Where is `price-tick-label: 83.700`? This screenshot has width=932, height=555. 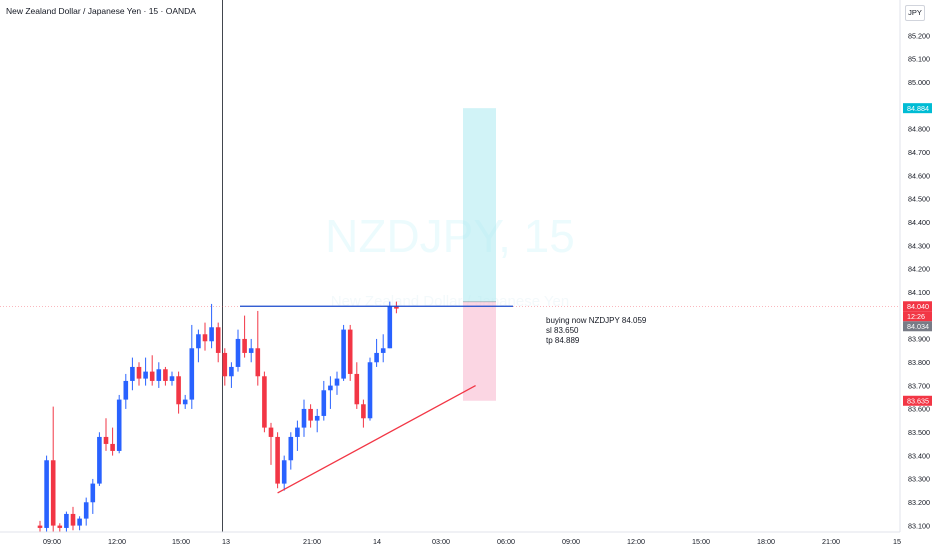 price-tick-label: 83.700 is located at coordinates (919, 385).